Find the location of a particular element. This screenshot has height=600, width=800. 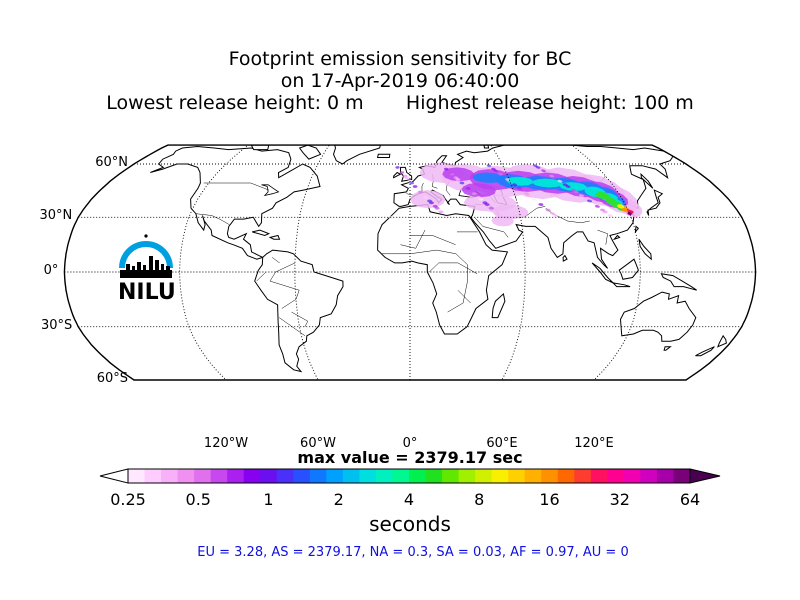

nilu-logo-icon is located at coordinates (146, 256).